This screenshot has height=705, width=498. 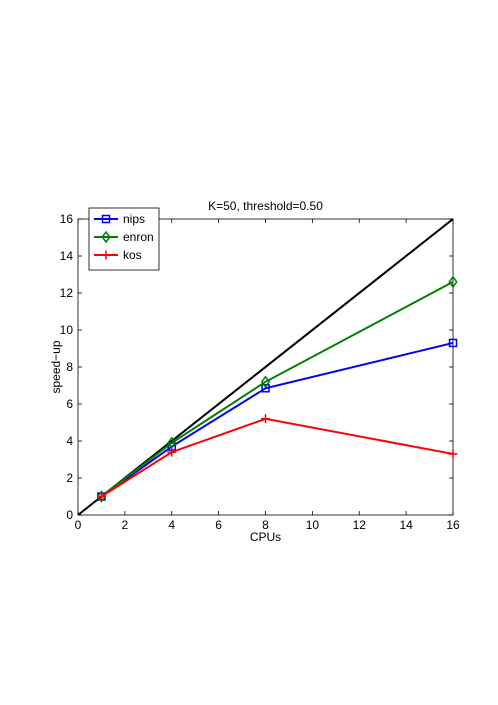 What do you see at coordinates (265, 206) in the screenshot?
I see `chart-title: K=50, threshold=0.50` at bounding box center [265, 206].